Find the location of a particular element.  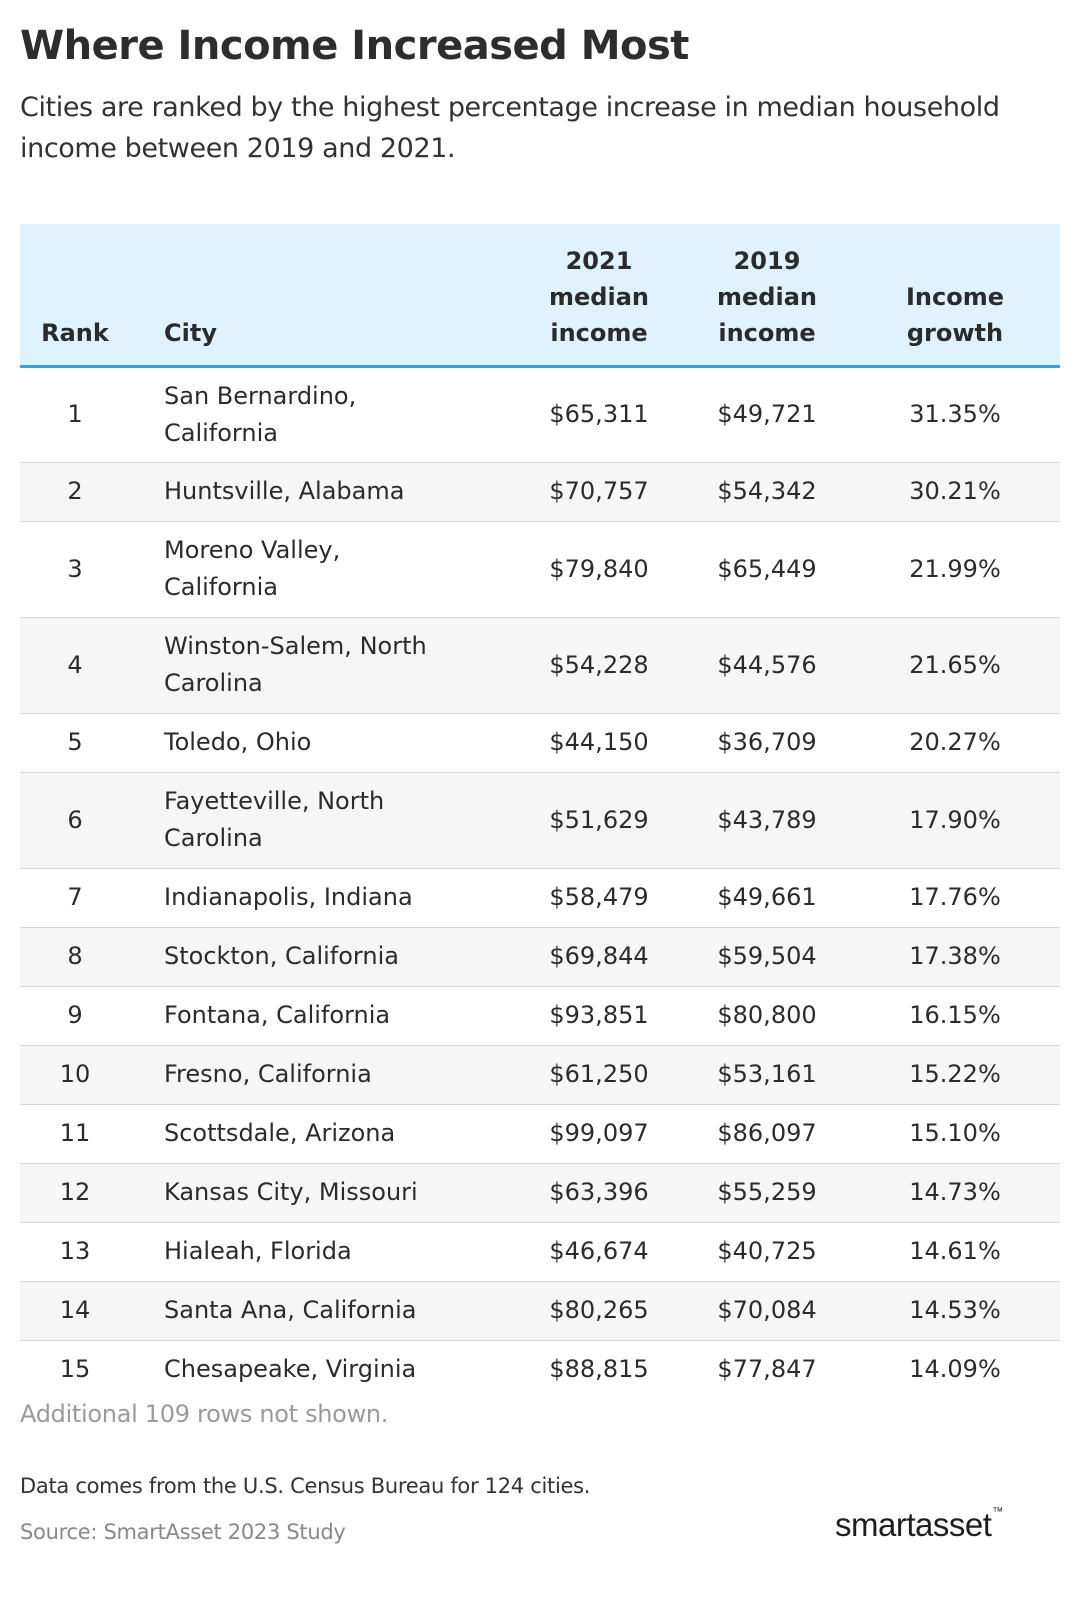

city-name-line: Hialeah, Florida is located at coordinates (258, 1251).